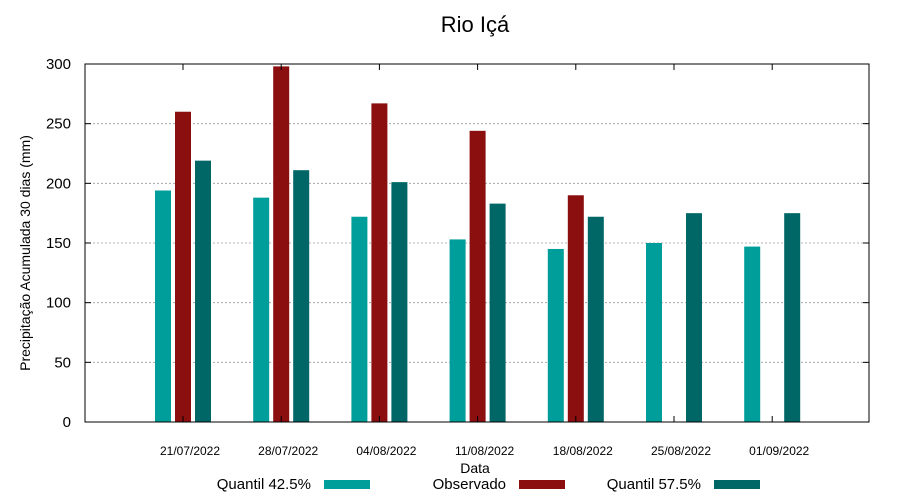  Describe the element at coordinates (484, 451) in the screenshot. I see `x-tick-label: 11/08/2022` at that location.